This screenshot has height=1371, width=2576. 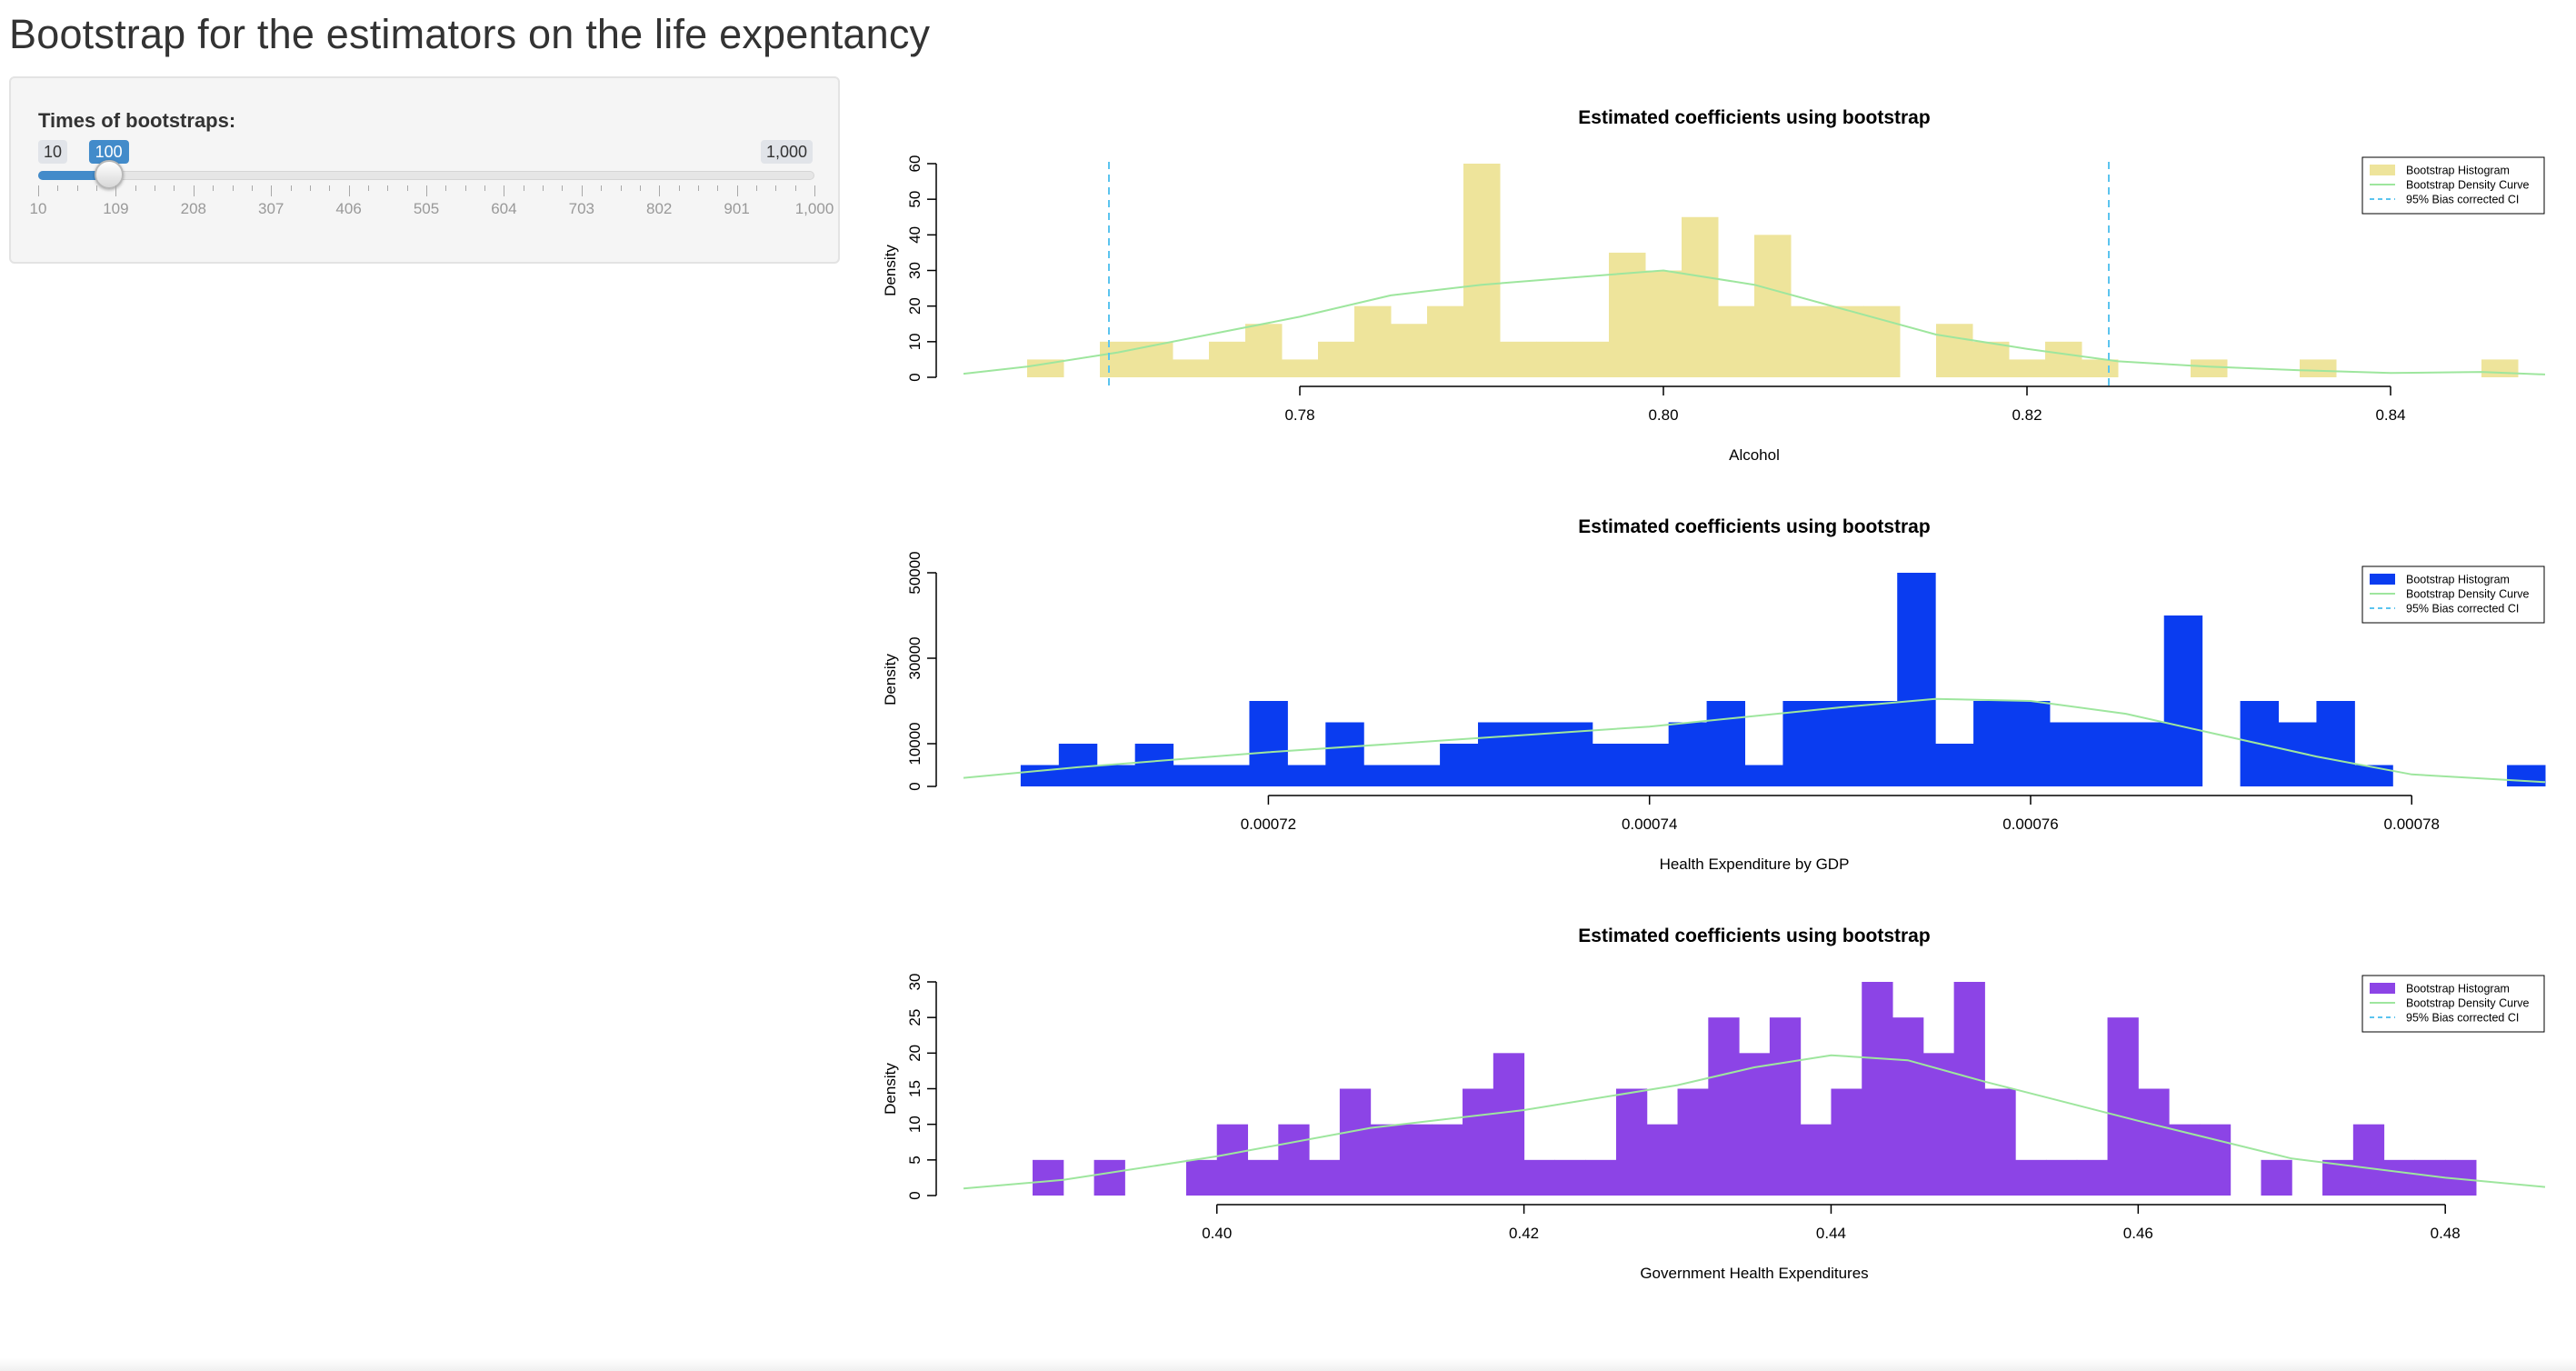 I want to click on slider-min-label: 10, so click(x=53, y=152).